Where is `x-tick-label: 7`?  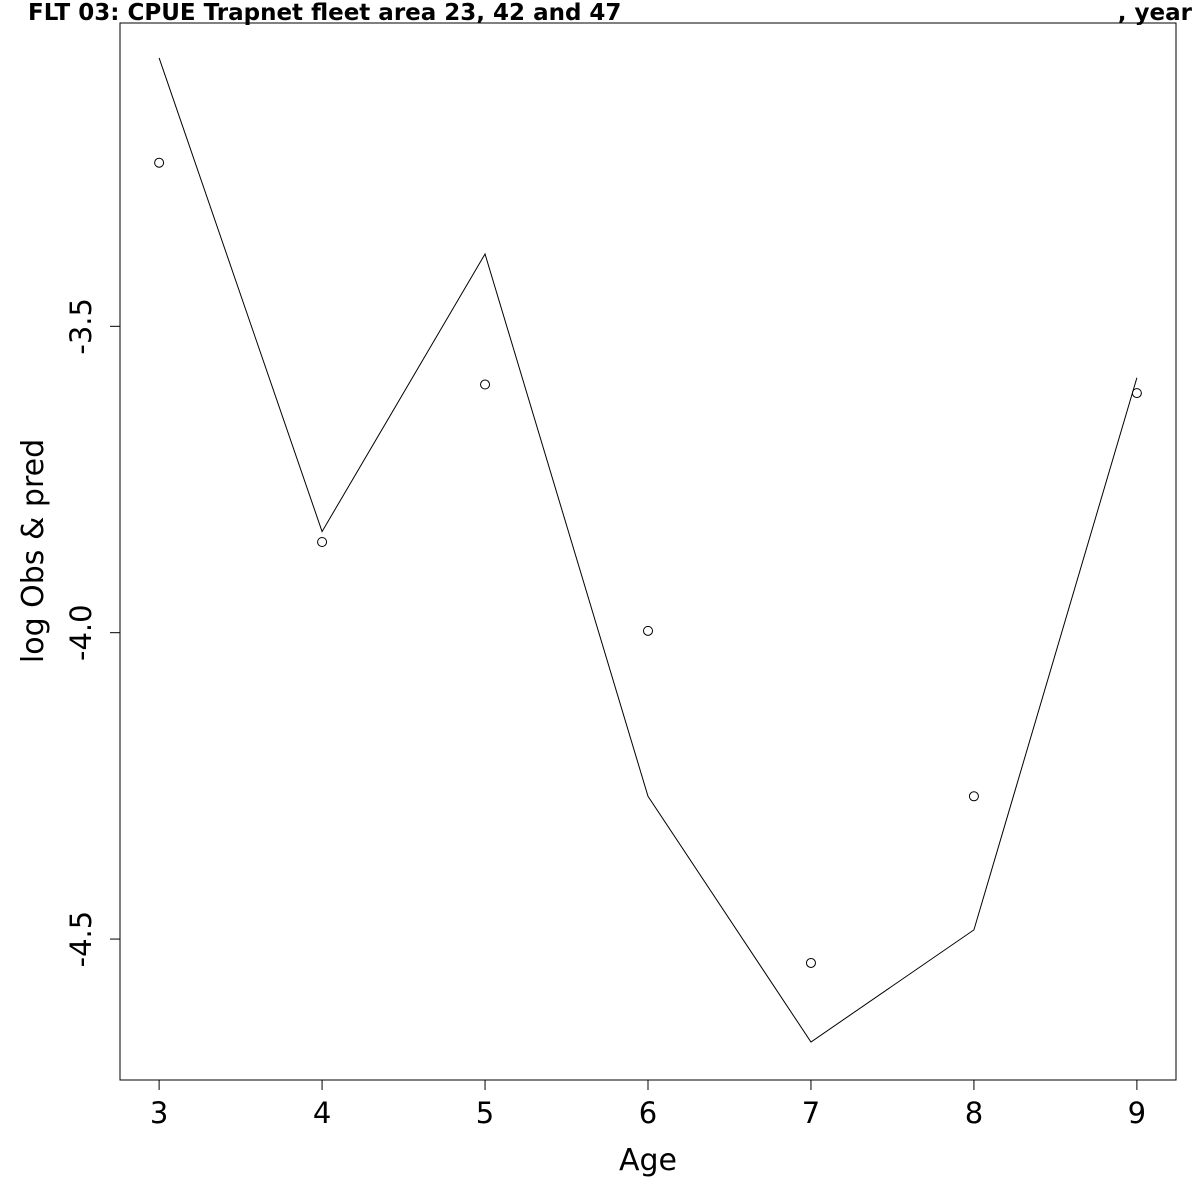
x-tick-label: 7 is located at coordinates (811, 1113).